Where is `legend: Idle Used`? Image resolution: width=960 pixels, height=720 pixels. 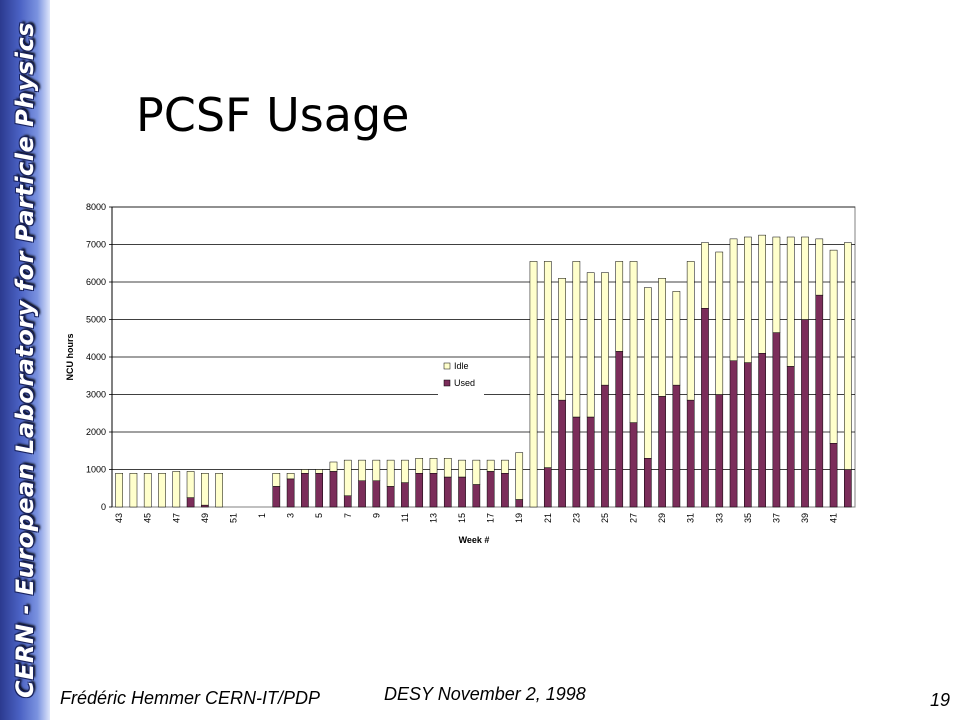 legend: Idle Used is located at coordinates (461, 378).